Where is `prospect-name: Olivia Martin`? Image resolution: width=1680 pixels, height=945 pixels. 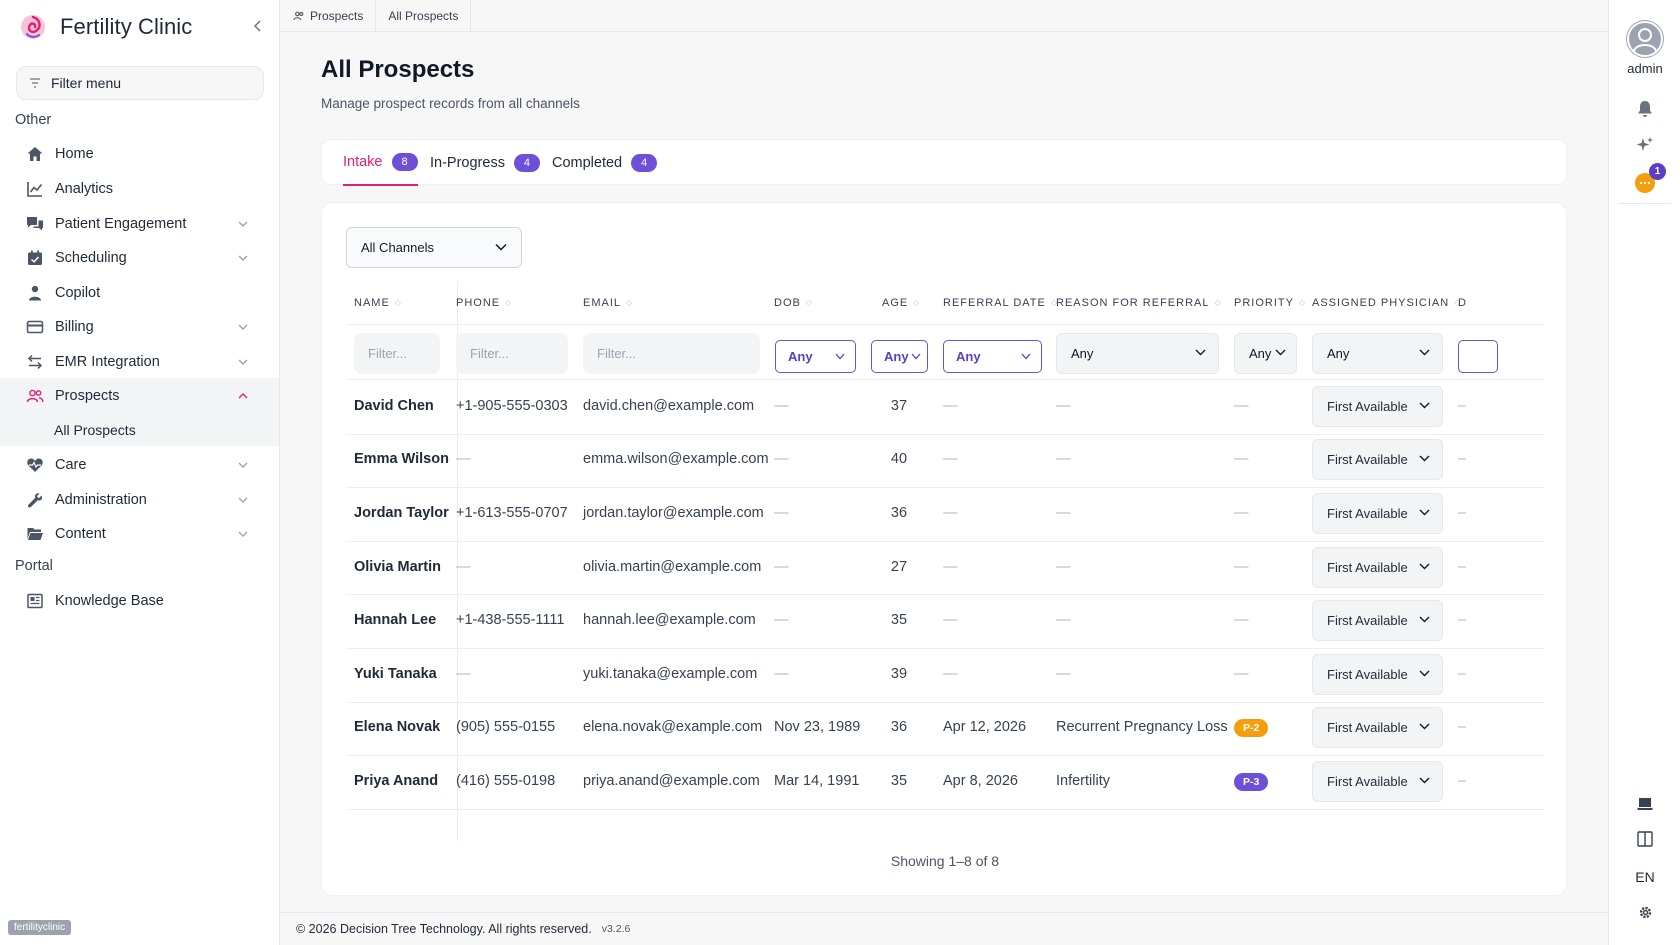
prospect-name: Olivia Martin is located at coordinates (398, 566).